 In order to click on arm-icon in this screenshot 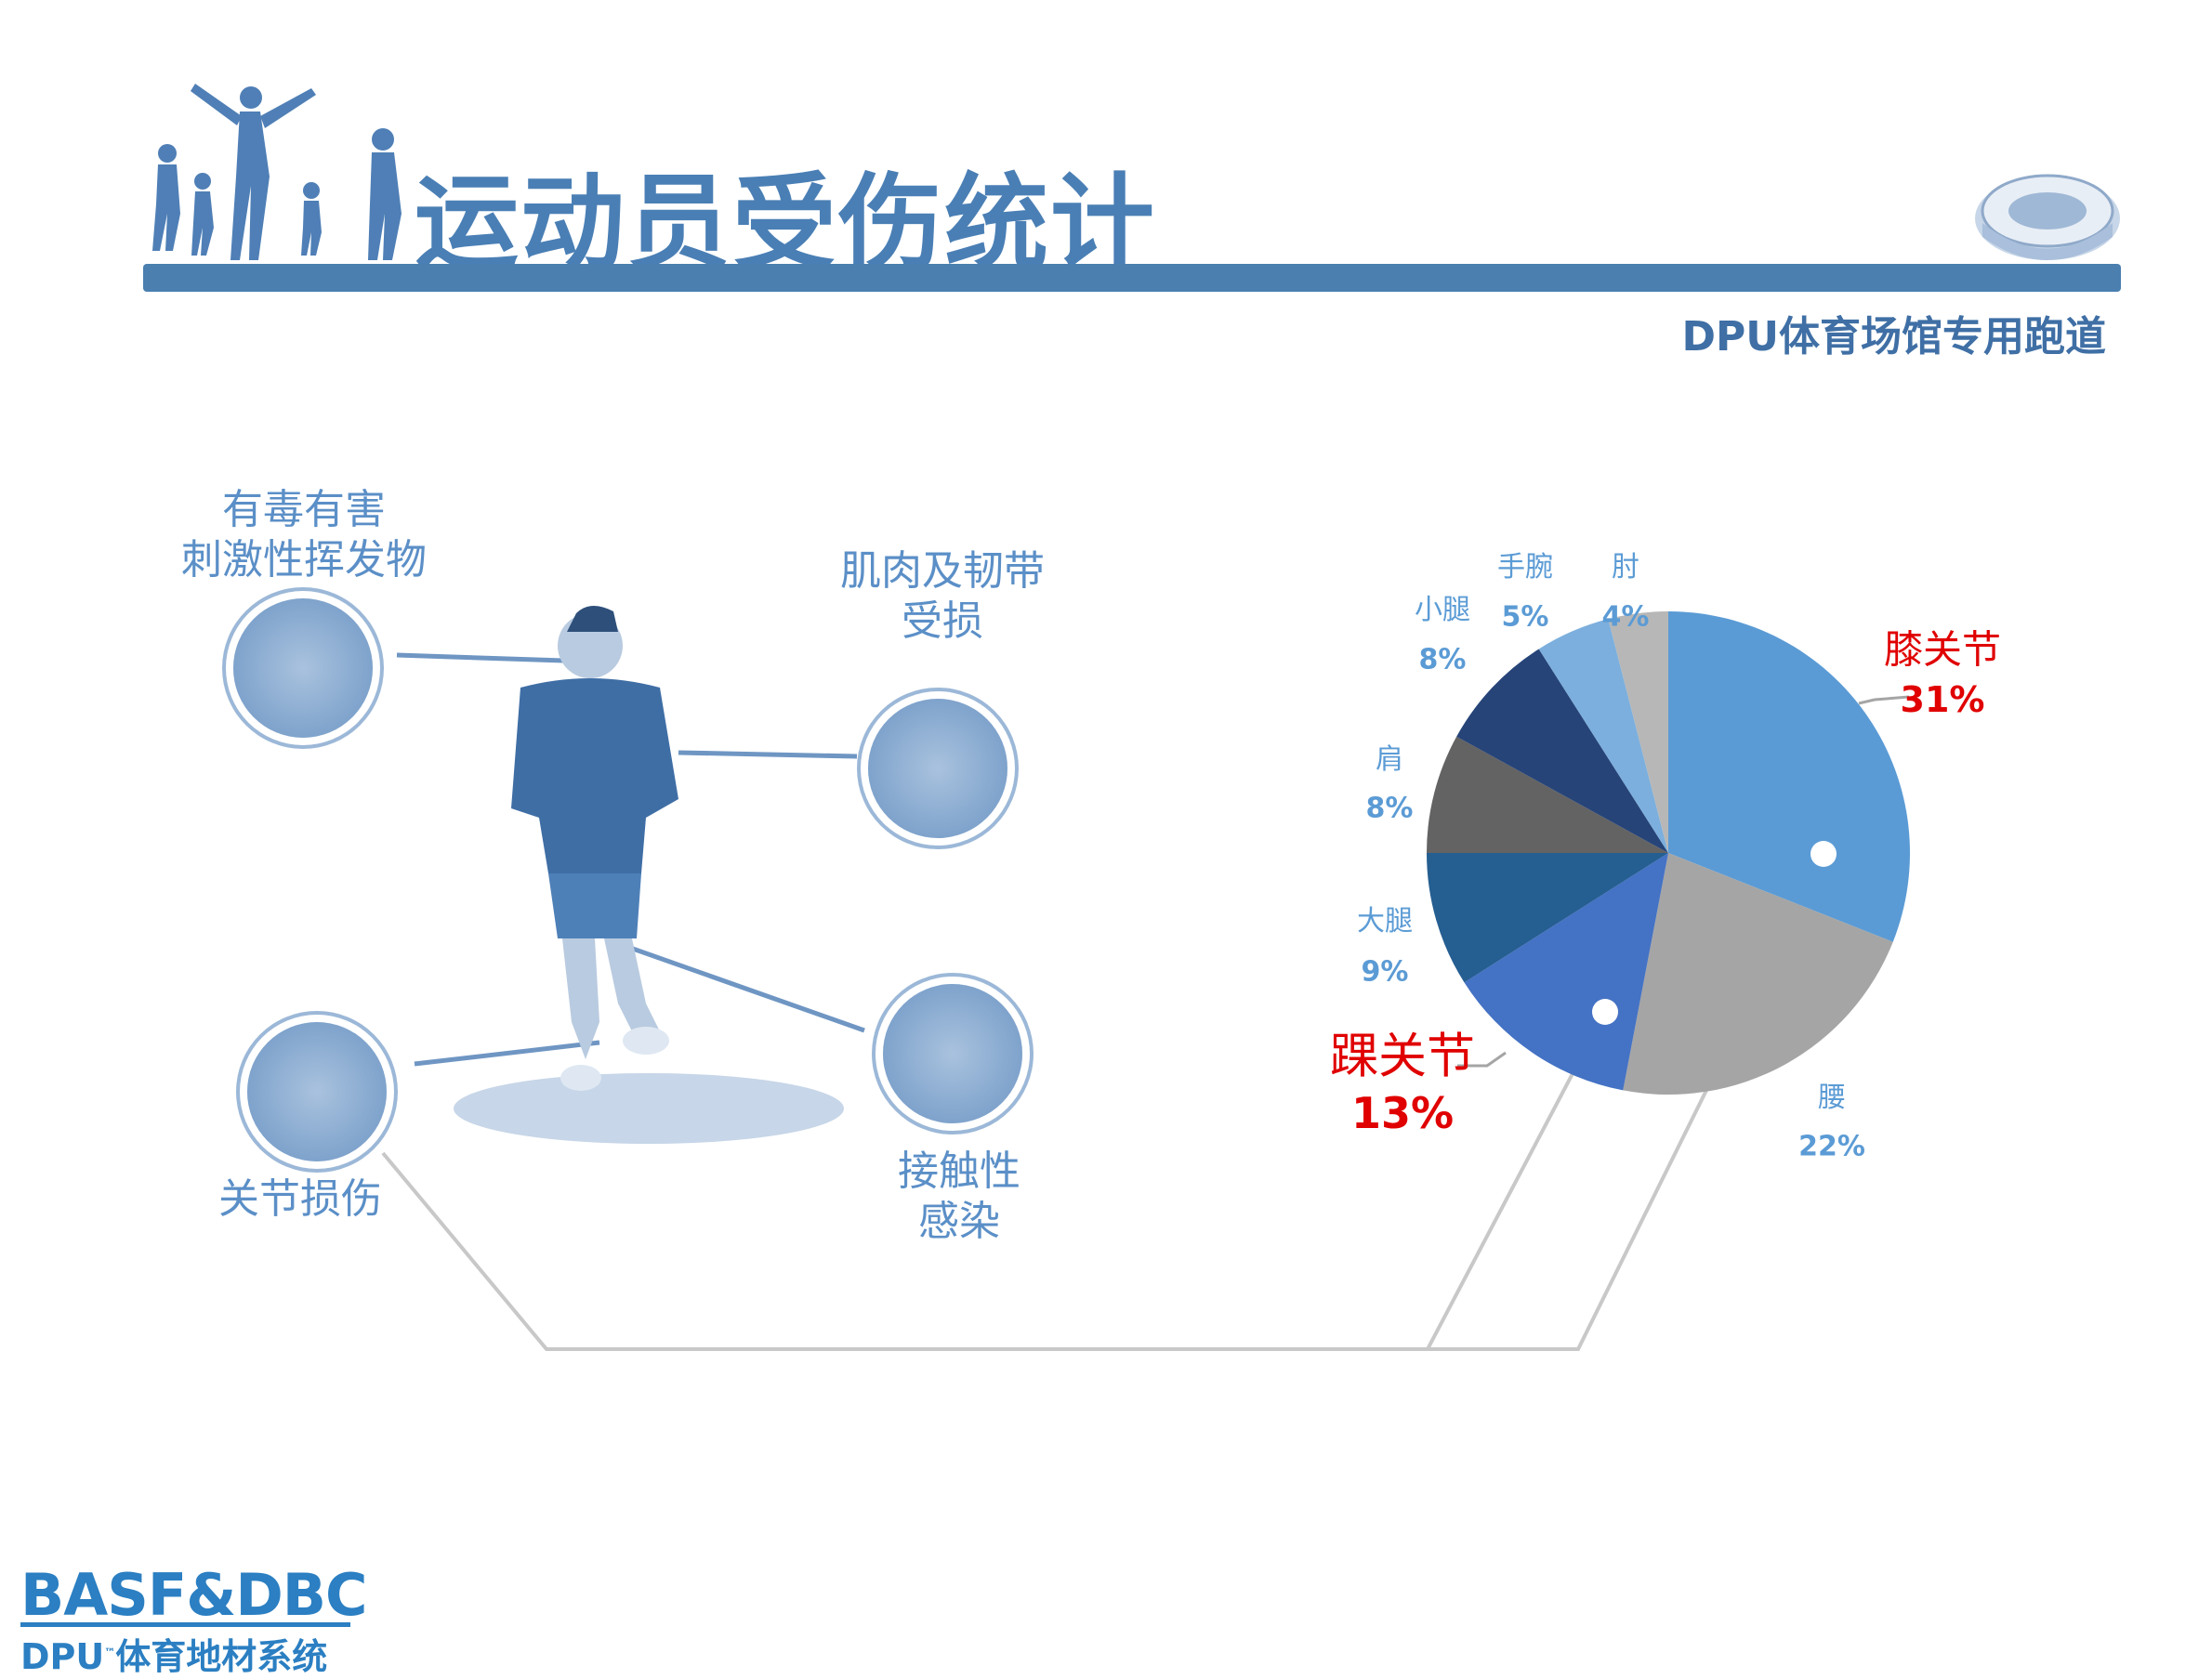, I will do `click(937, 768)`.